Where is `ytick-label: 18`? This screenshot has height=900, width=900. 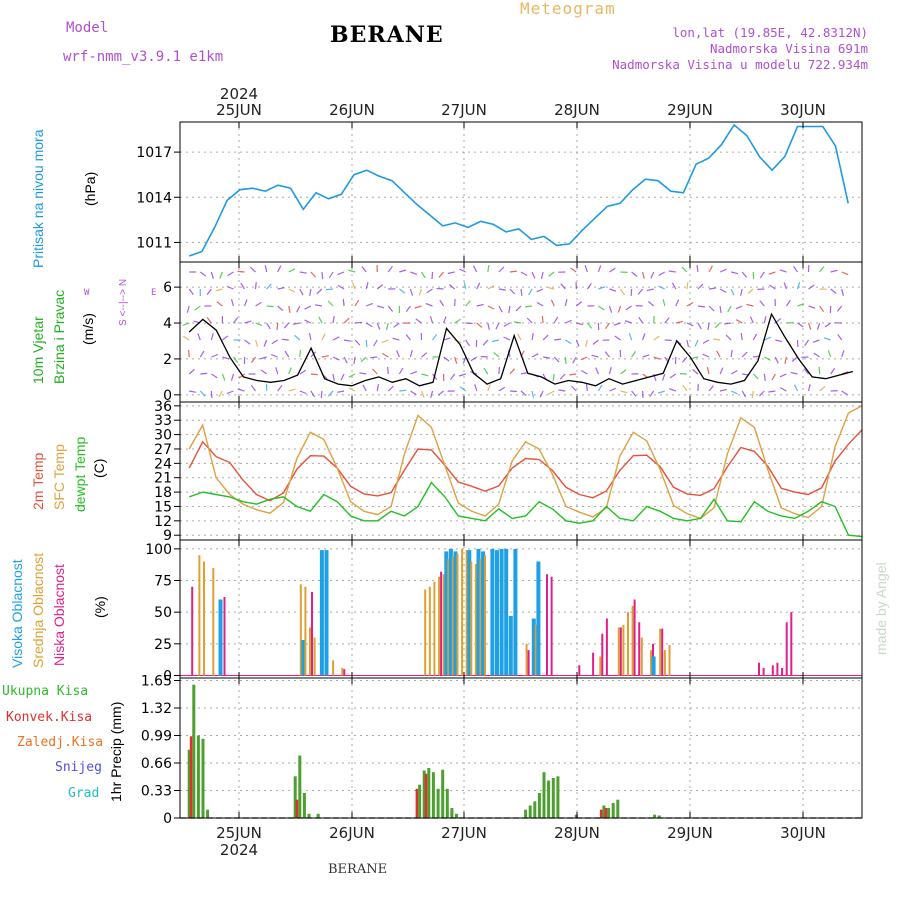
ytick-label: 18 is located at coordinates (163, 493).